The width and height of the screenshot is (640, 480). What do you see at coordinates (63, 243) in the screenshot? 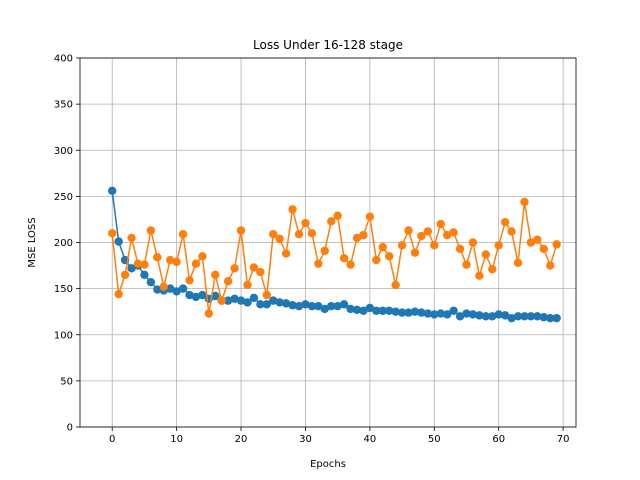
I see `y-tick-label: 200` at bounding box center [63, 243].